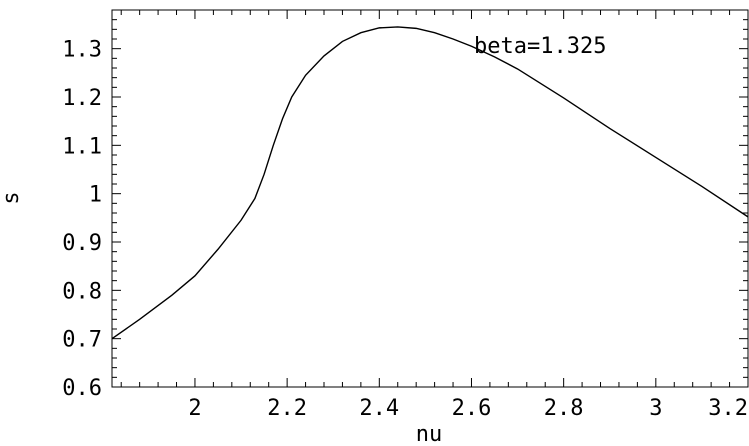 The width and height of the screenshot is (749, 446). I want to click on y-tick-label: 1.3, so click(82, 50).